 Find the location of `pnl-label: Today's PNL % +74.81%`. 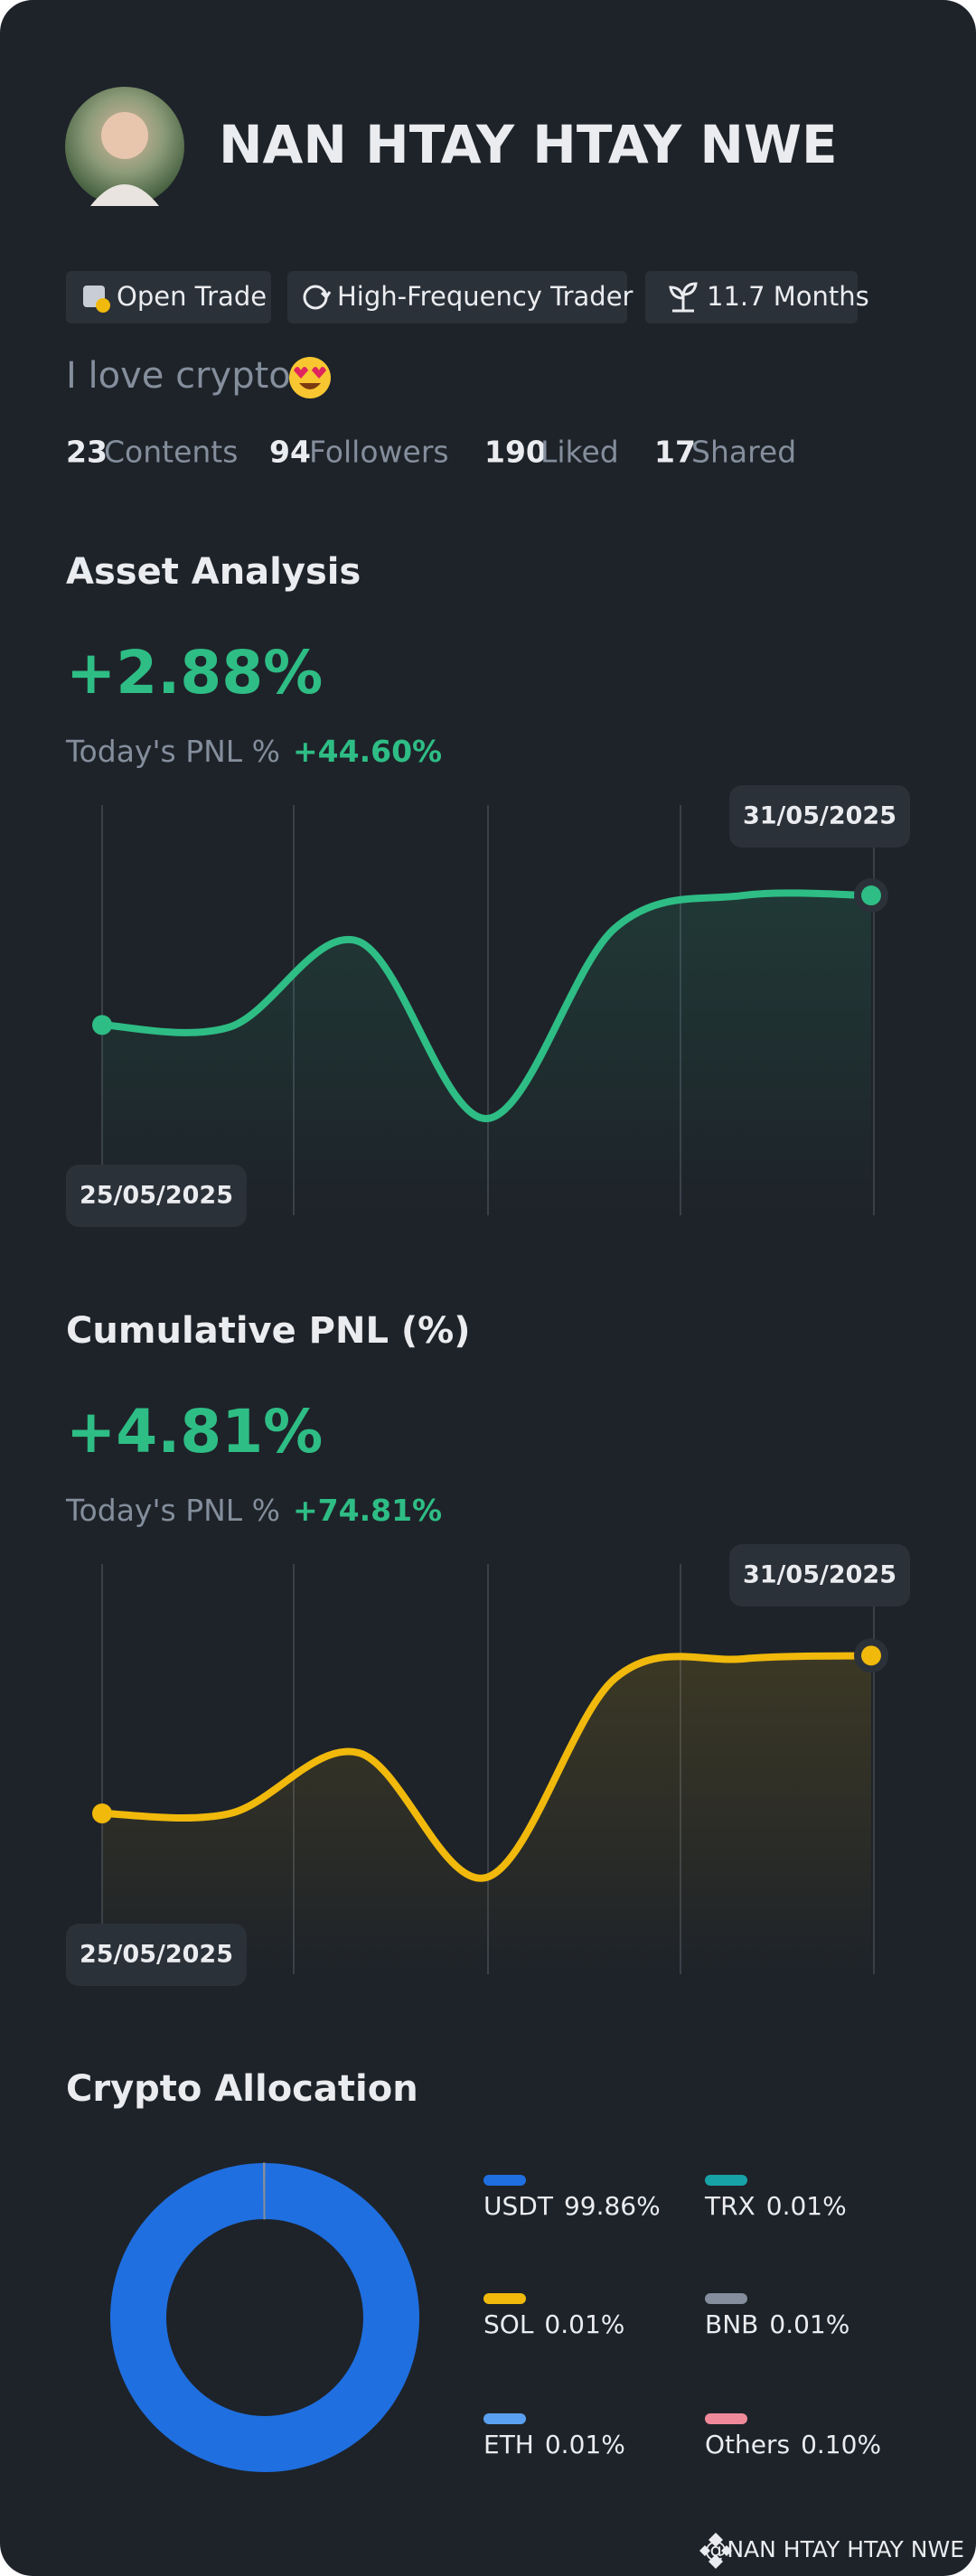

pnl-label: Today's PNL % +74.81% is located at coordinates (254, 1510).